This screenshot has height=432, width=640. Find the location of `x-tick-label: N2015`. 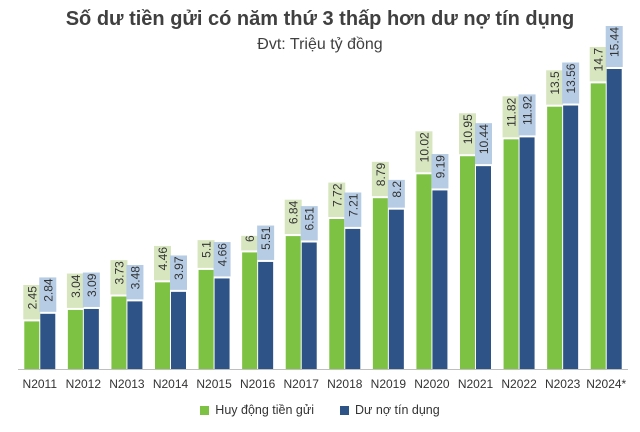

x-tick-label: N2015 is located at coordinates (214, 384).